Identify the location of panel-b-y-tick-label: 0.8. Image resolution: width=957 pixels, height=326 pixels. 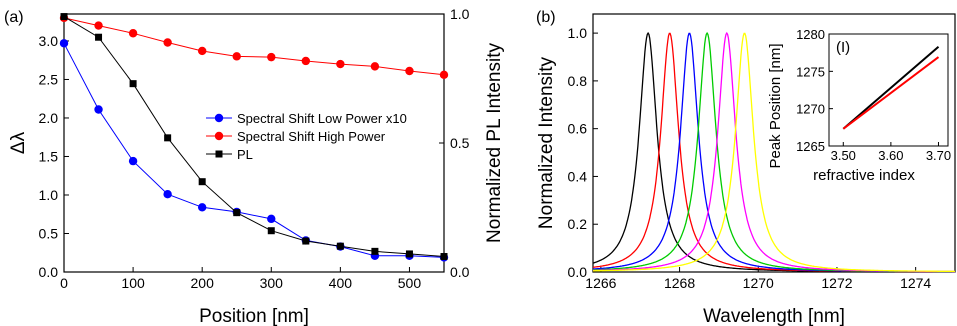
(578, 81).